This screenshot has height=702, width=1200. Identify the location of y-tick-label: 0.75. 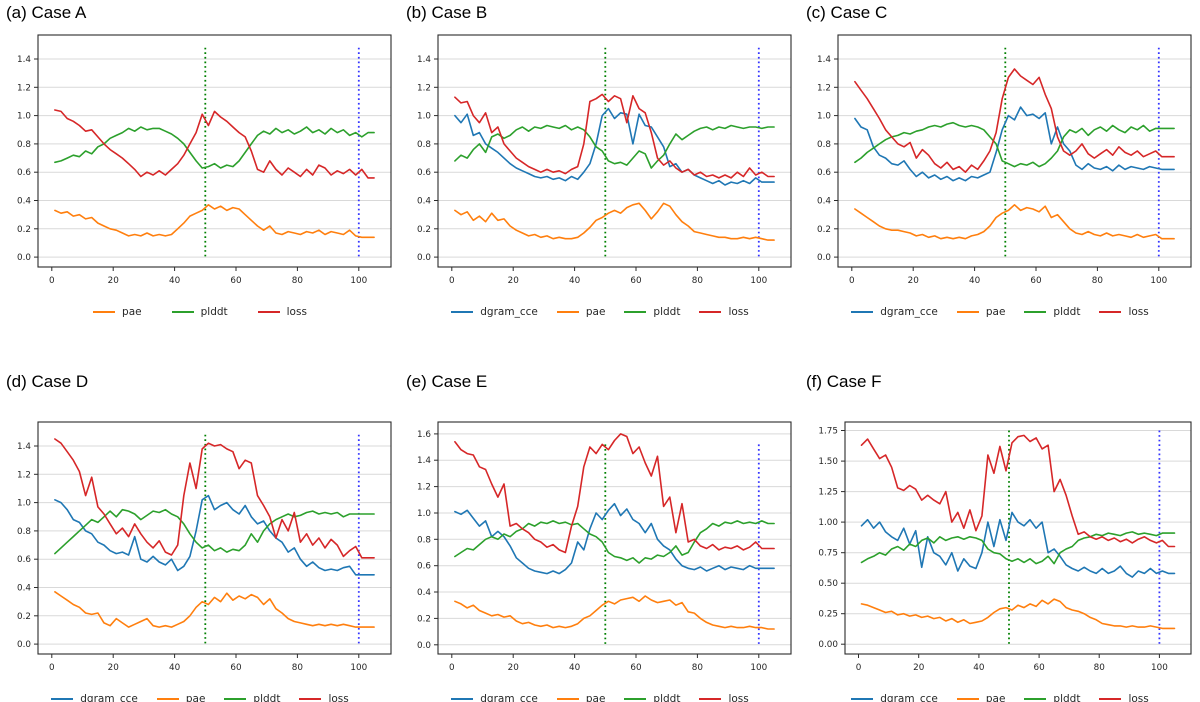
(828, 554).